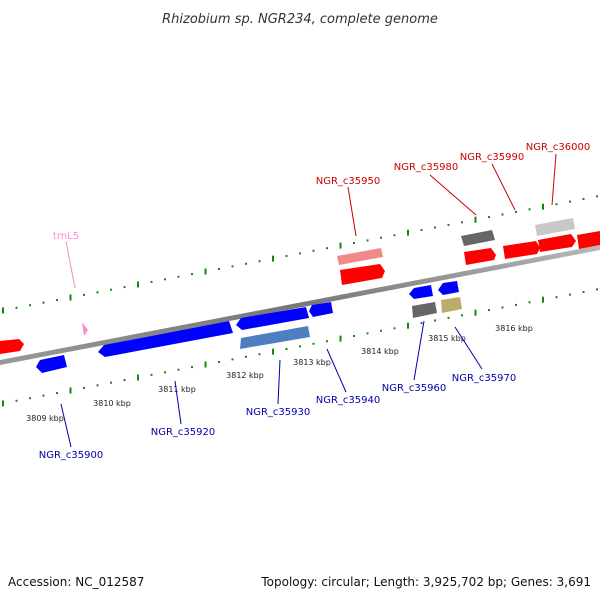 The image size is (600, 600). I want to click on gene-label-reverse: NGR_c35930, so click(278, 412).